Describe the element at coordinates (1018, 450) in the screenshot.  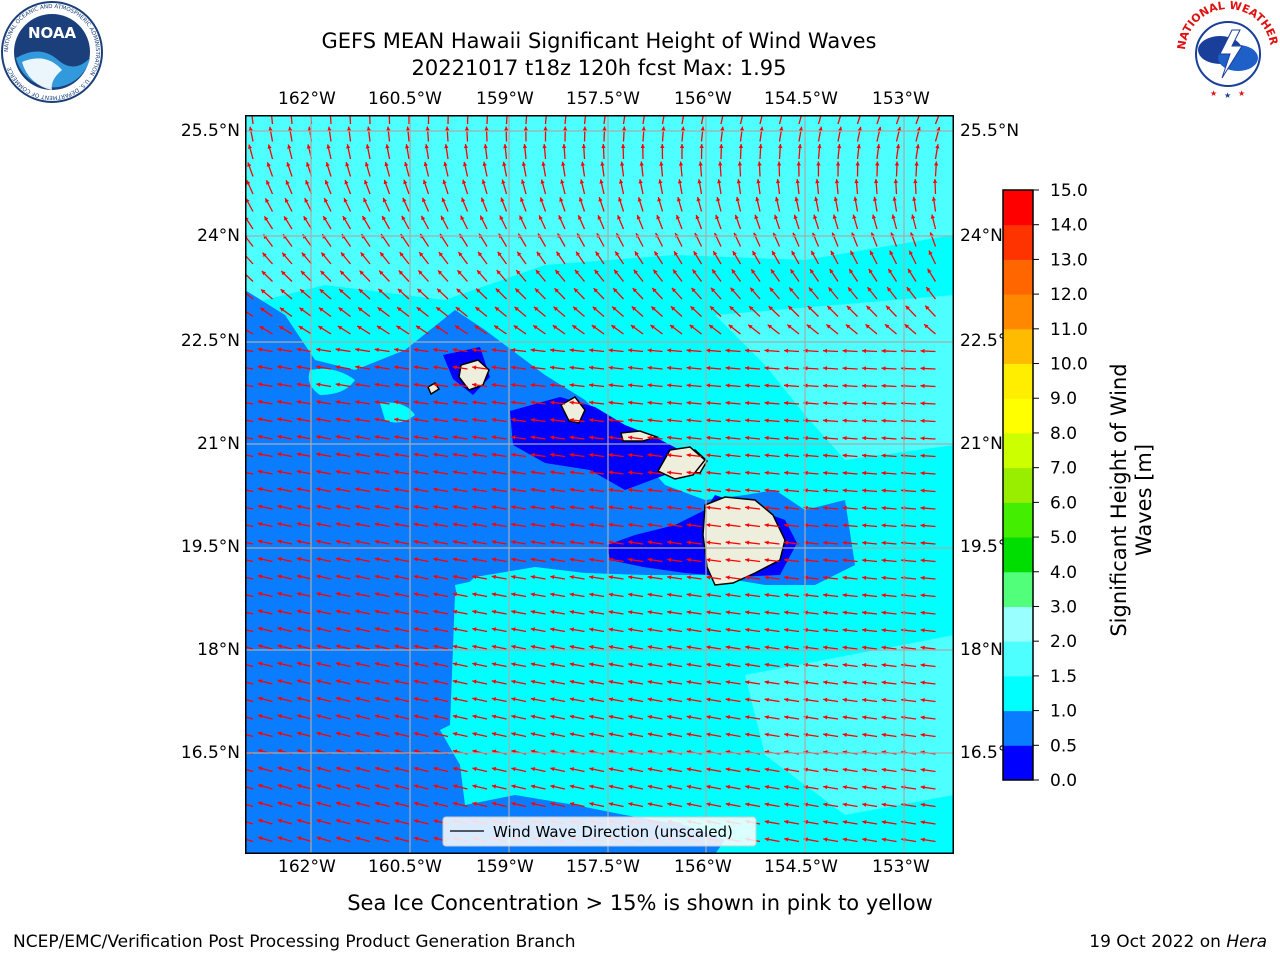
I see `colorbar-segment` at that location.